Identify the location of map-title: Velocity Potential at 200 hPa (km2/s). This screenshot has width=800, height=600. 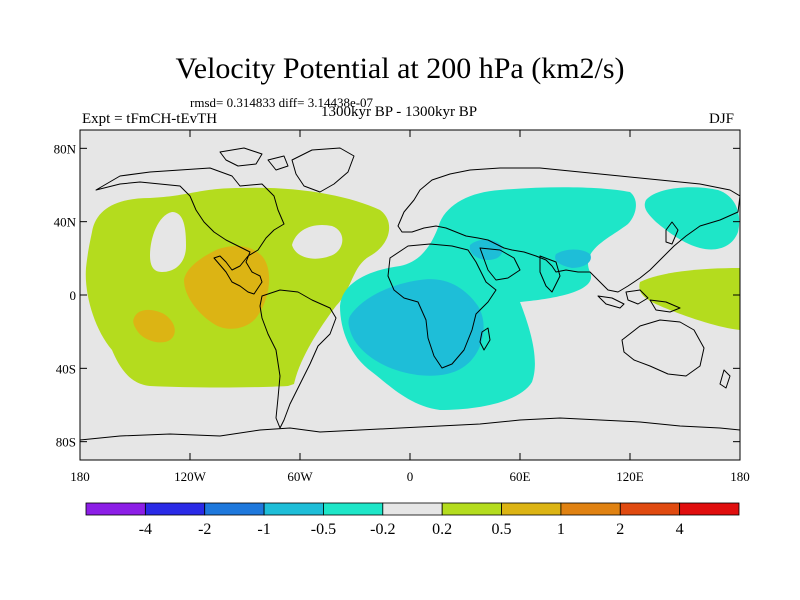
(400, 68).